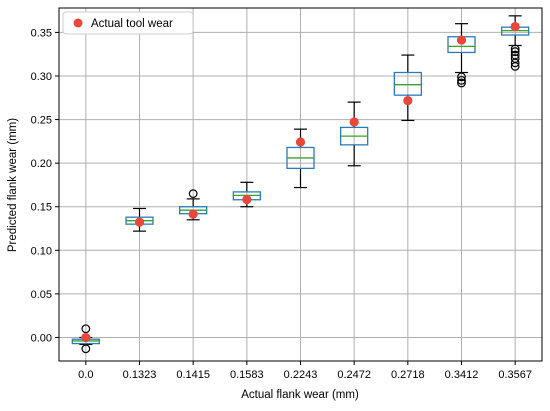 The image size is (550, 411). What do you see at coordinates (41, 295) in the screenshot?
I see `y-tick-label: 0.05` at bounding box center [41, 295].